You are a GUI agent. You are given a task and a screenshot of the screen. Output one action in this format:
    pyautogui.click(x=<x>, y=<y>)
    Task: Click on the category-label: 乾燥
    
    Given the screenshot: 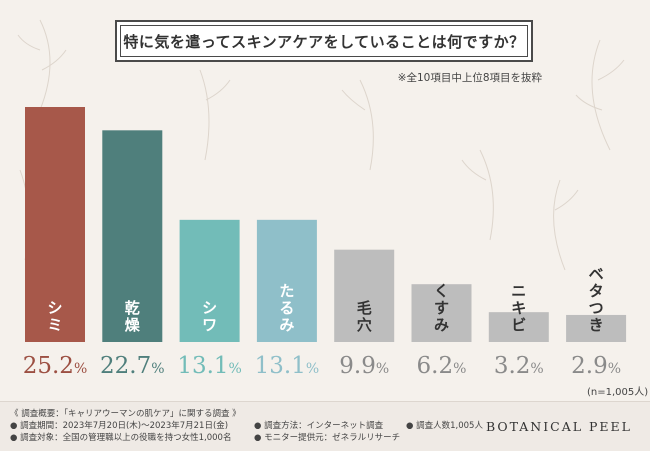 What is the action you would take?
    pyautogui.click(x=133, y=316)
    